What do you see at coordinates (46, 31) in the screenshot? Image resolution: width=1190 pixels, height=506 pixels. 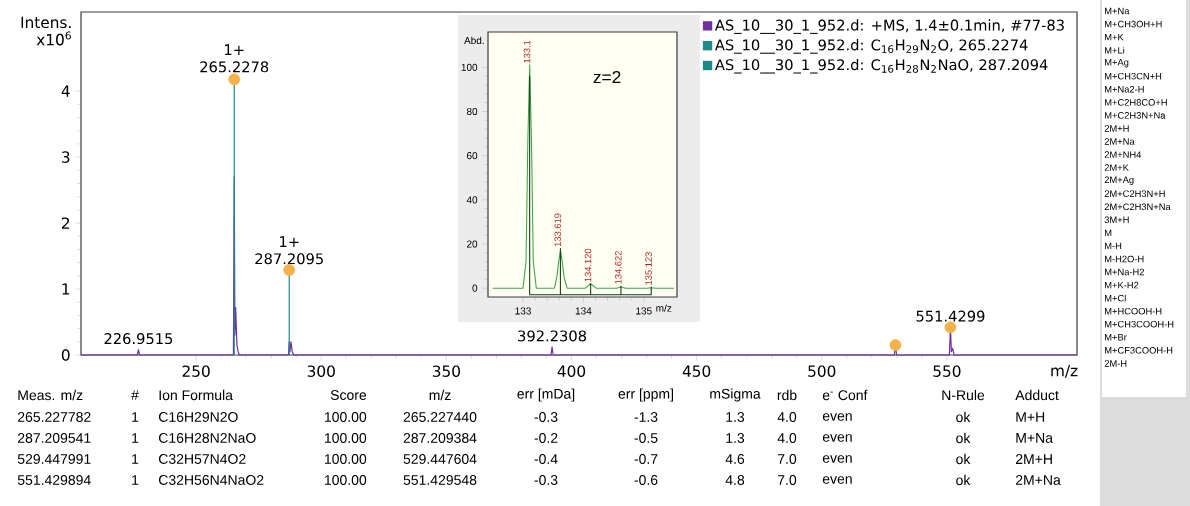 I see `y-axis-title: Intens. x10$^{6}$` at bounding box center [46, 31].